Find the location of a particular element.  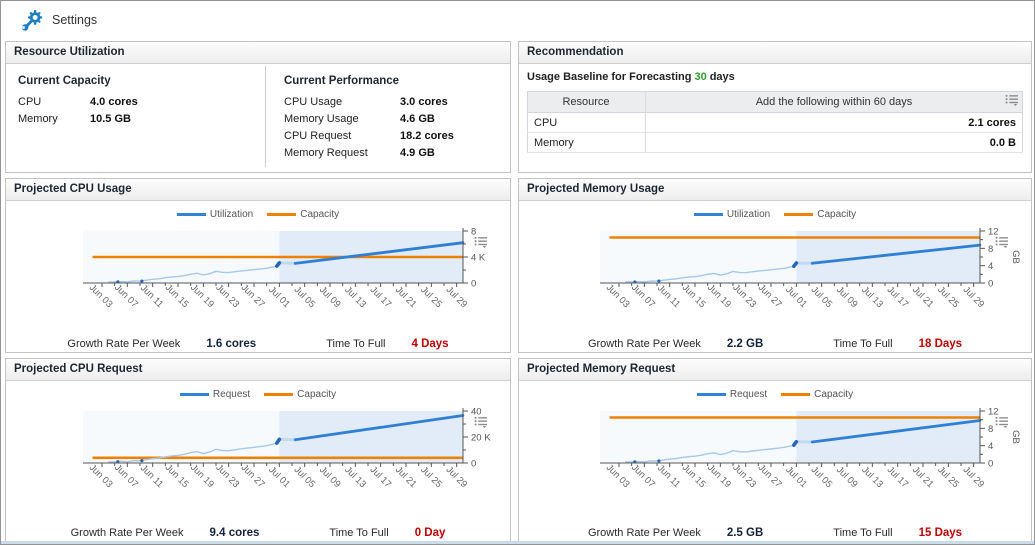

table-row-cpu: CPU 2.1 cores is located at coordinates (775, 122).